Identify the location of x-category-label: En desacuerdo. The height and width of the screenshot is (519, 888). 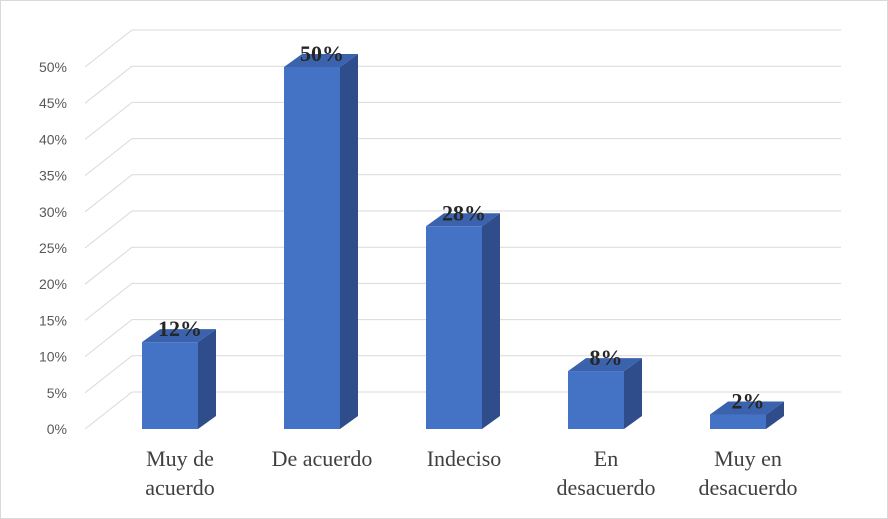
(606, 473).